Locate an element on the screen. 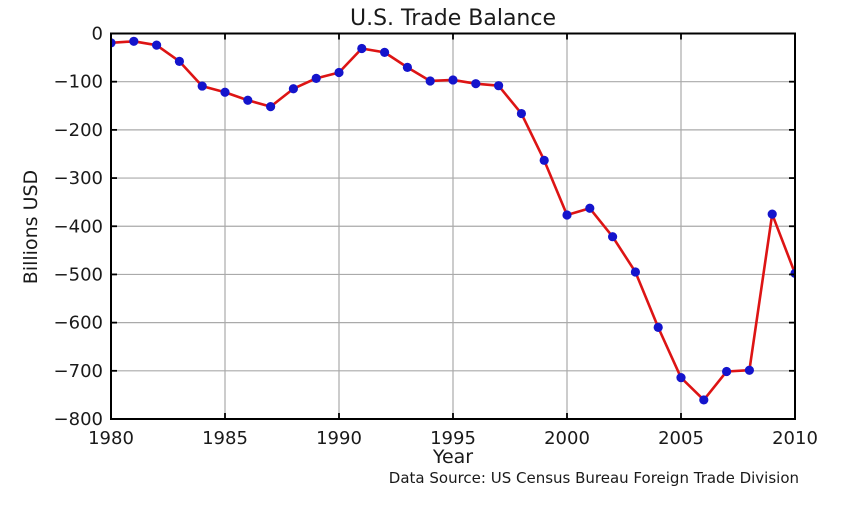 The width and height of the screenshot is (854, 512). x-tick-label: 2000 is located at coordinates (567, 438).